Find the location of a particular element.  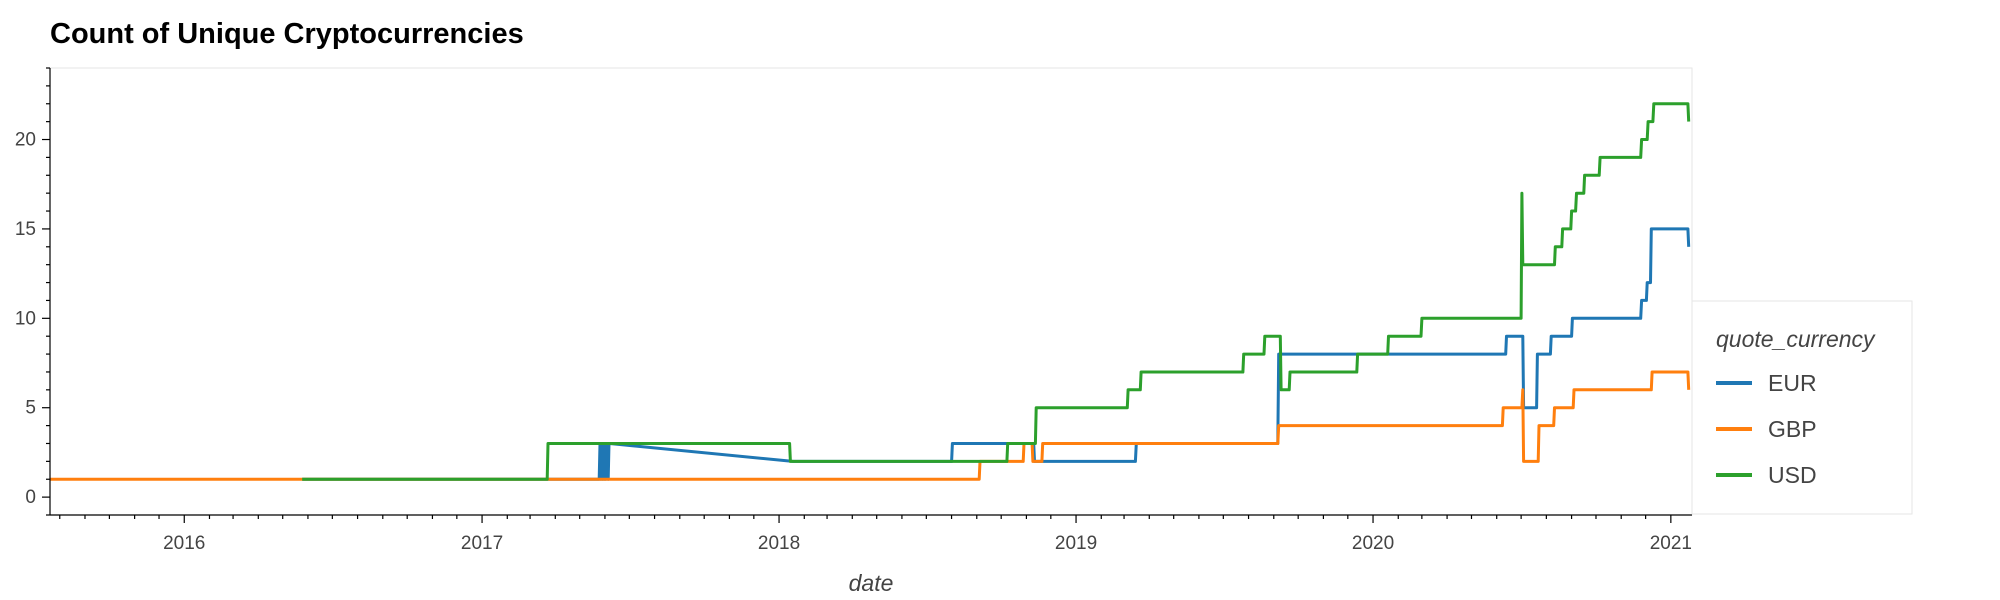

x-axis-ticks: 2016 2017 2018 2019 2020 2021 is located at coordinates (875, 534).